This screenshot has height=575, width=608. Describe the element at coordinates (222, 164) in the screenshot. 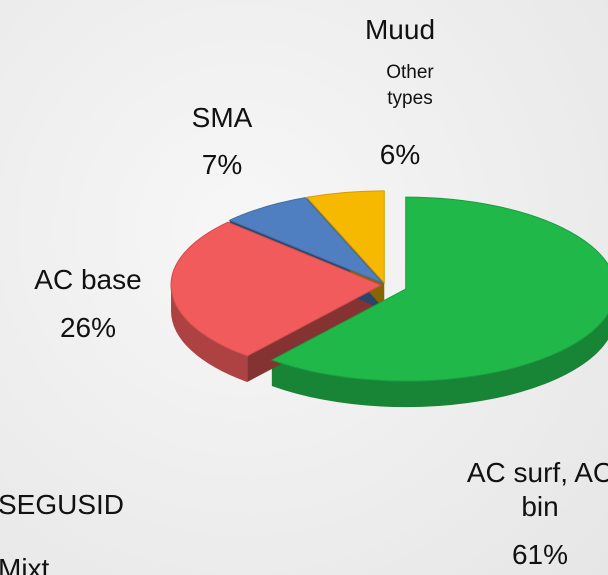

I see `value-label: 7%` at that location.